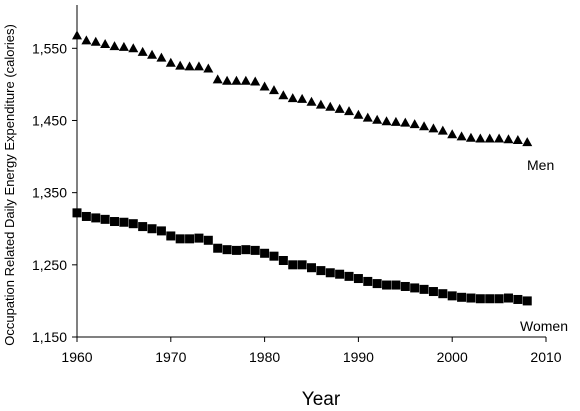 This screenshot has width=580, height=411. Describe the element at coordinates (358, 357) in the screenshot. I see `x-tick-label: 1990` at that location.